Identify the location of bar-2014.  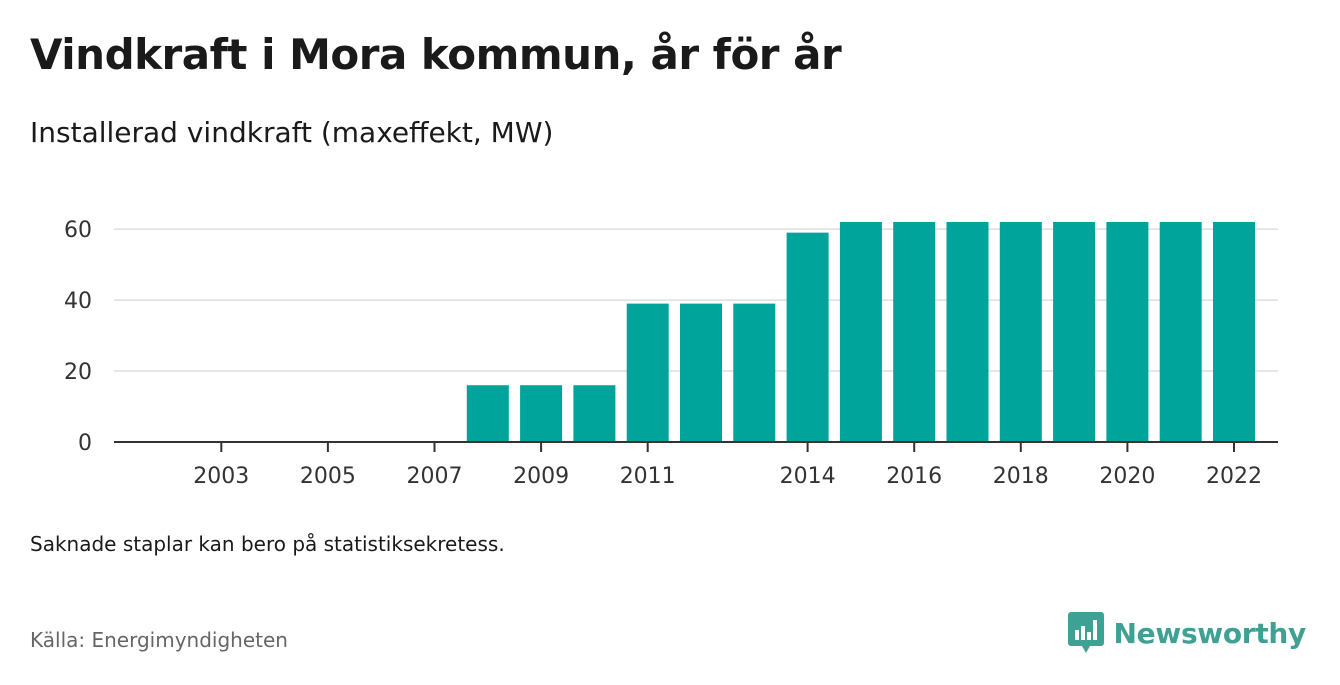
(807, 337).